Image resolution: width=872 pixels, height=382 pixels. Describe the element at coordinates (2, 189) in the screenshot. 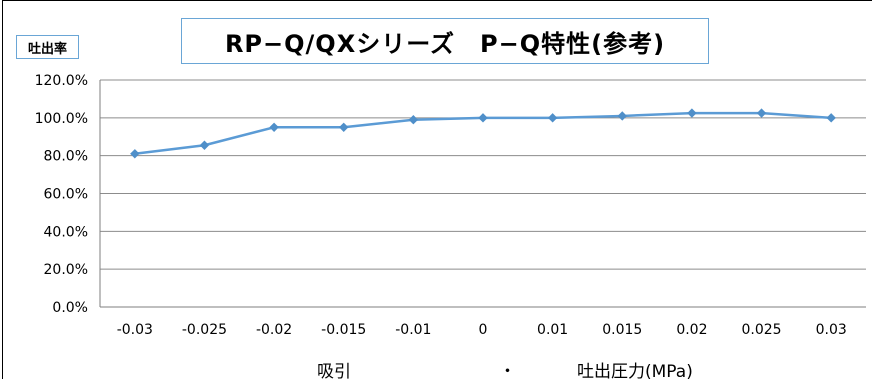

I see `image-frame-left` at that location.